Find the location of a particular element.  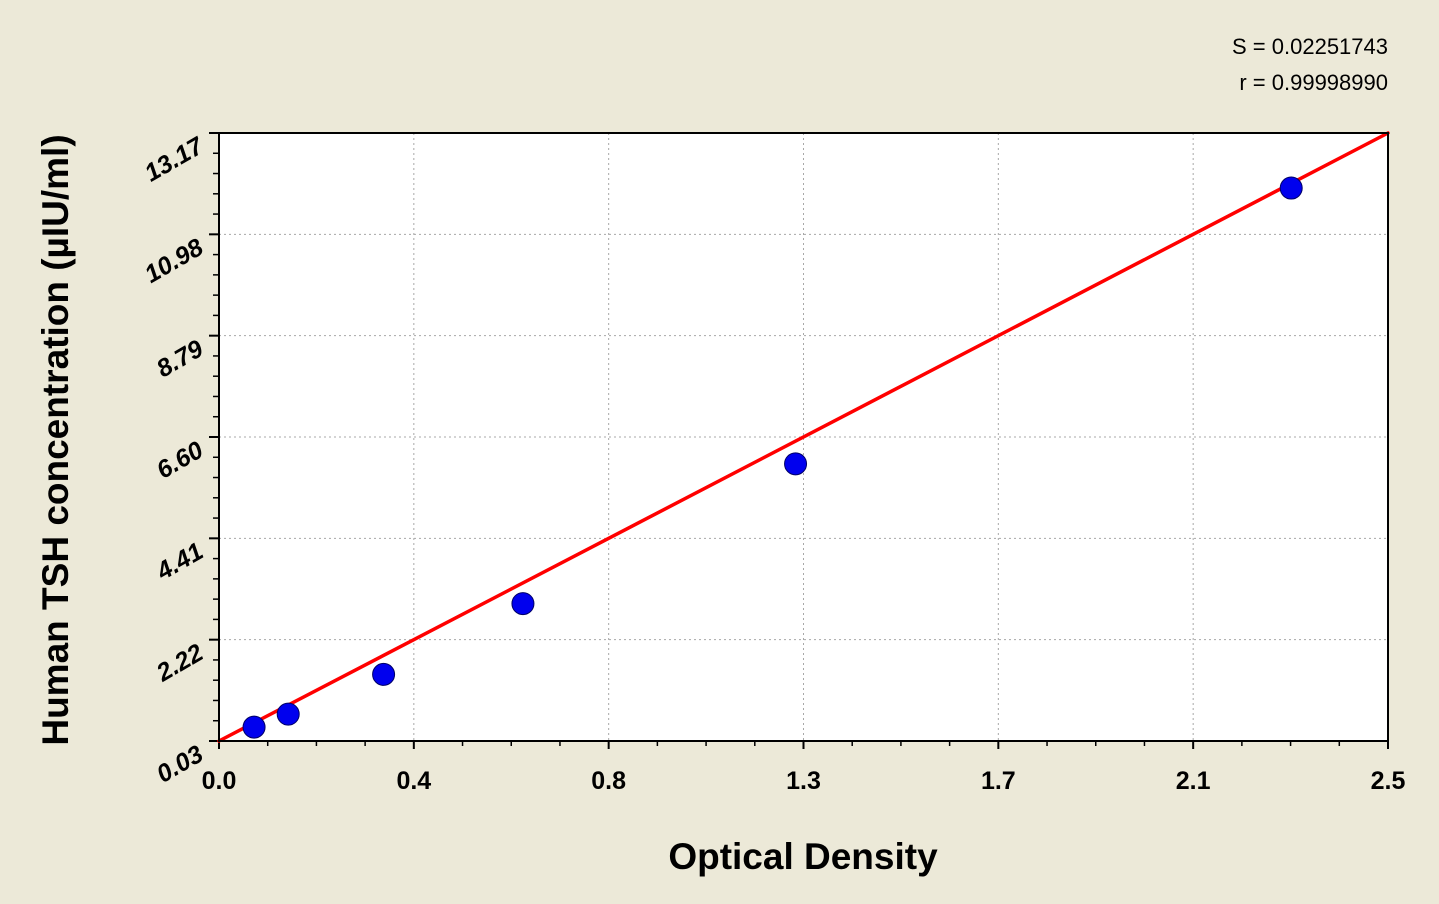

y-axis-title: Human TSH concentration (µIU/ml) is located at coordinates (55, 439).